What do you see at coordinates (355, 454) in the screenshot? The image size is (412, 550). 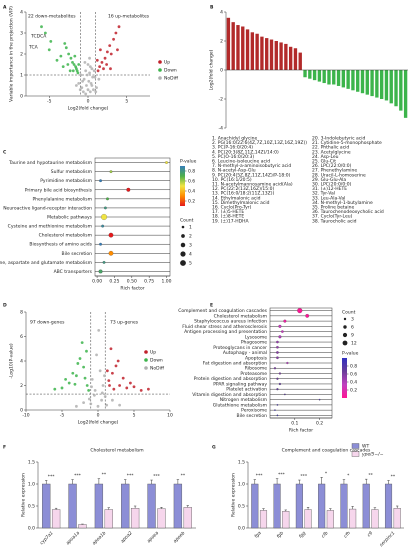 I see `legend-swatch` at bounding box center [355, 454].